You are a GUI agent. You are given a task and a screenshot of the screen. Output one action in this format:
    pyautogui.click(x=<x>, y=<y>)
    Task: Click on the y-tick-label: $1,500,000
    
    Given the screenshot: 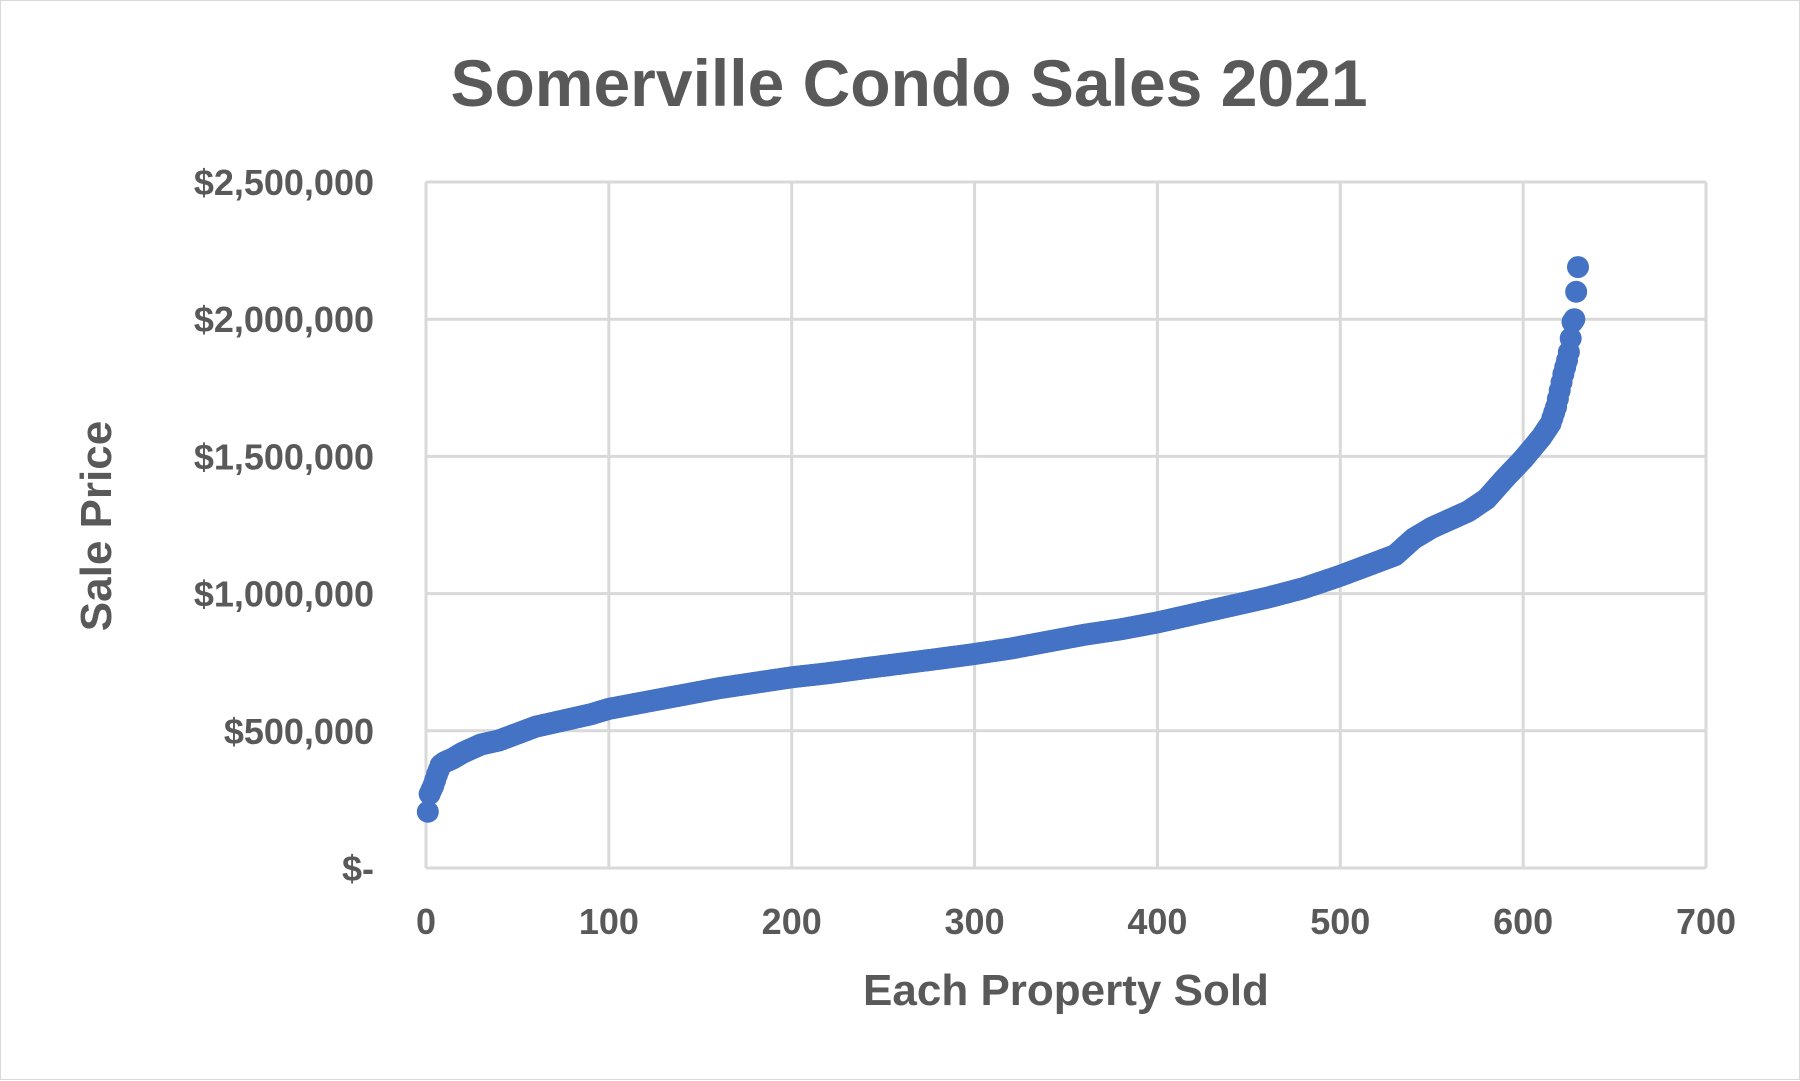 What is the action you would take?
    pyautogui.click(x=284, y=456)
    